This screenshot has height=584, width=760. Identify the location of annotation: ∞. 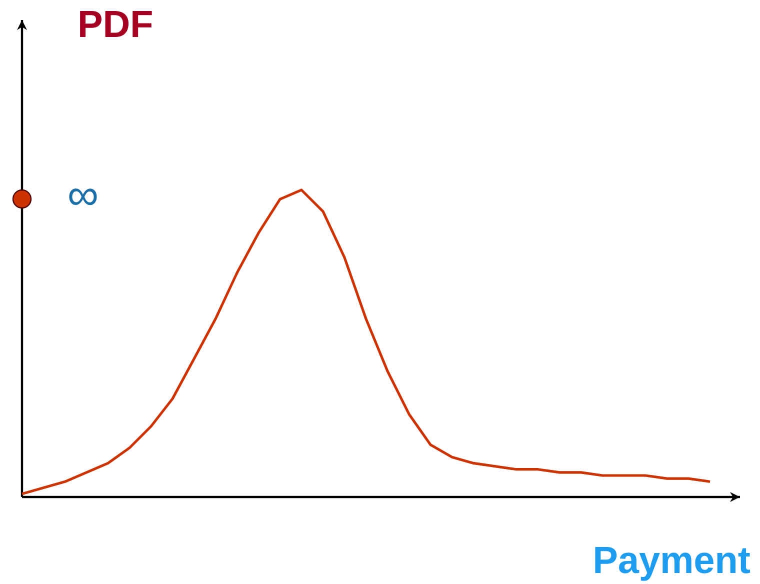
(83, 197).